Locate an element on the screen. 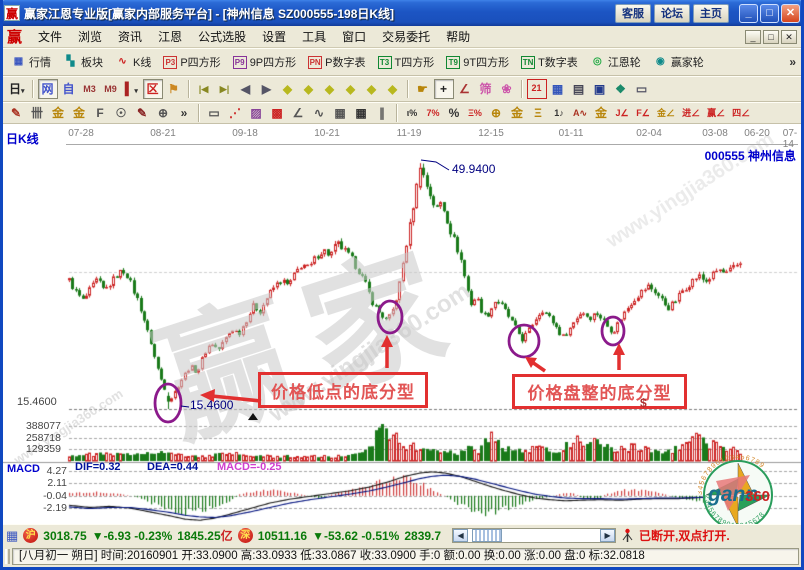 Image resolution: width=804 pixels, height=570 pixels. info-list-icon: 自 is located at coordinates (68, 89).